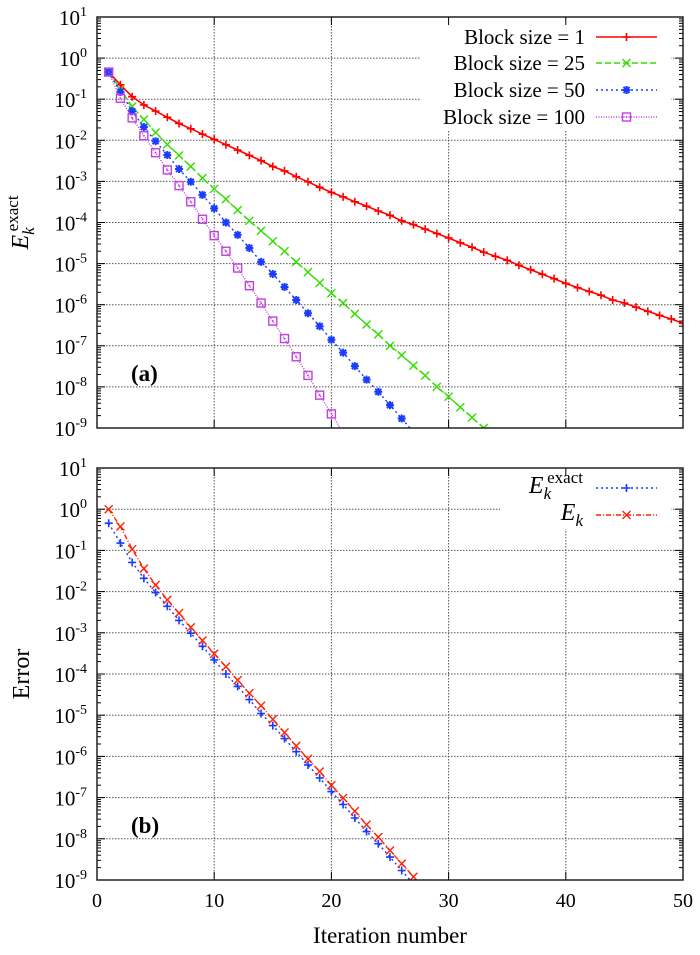 The height and width of the screenshot is (955, 700). I want to click on y-axis-title-text: Ekexact, so click(20, 222).